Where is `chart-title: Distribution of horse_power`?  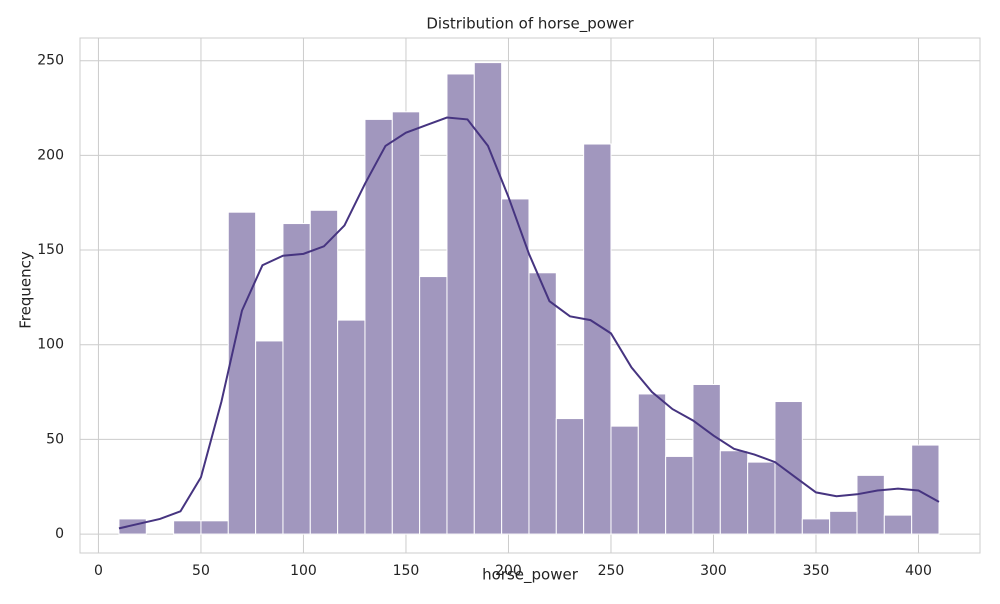 chart-title: Distribution of horse_power is located at coordinates (530, 24).